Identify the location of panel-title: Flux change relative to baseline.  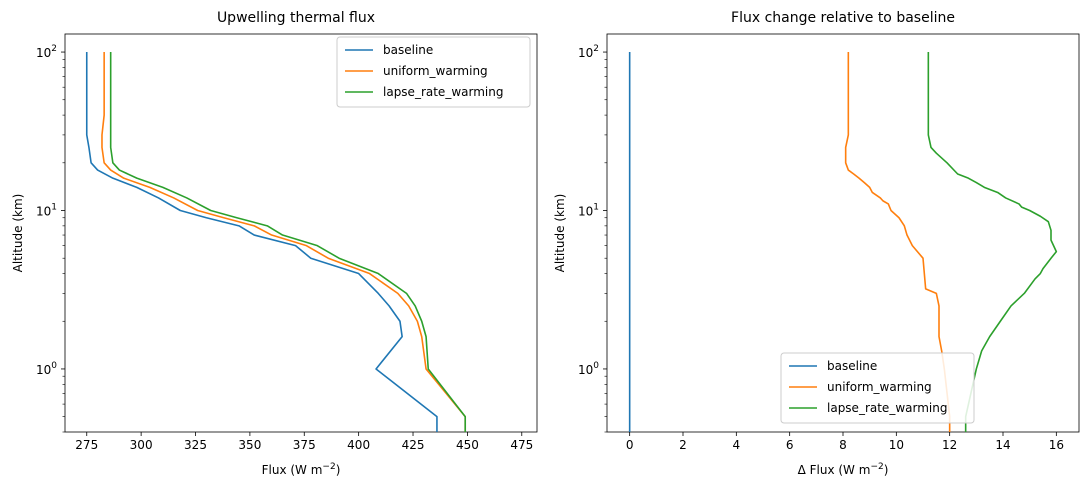
(843, 18).